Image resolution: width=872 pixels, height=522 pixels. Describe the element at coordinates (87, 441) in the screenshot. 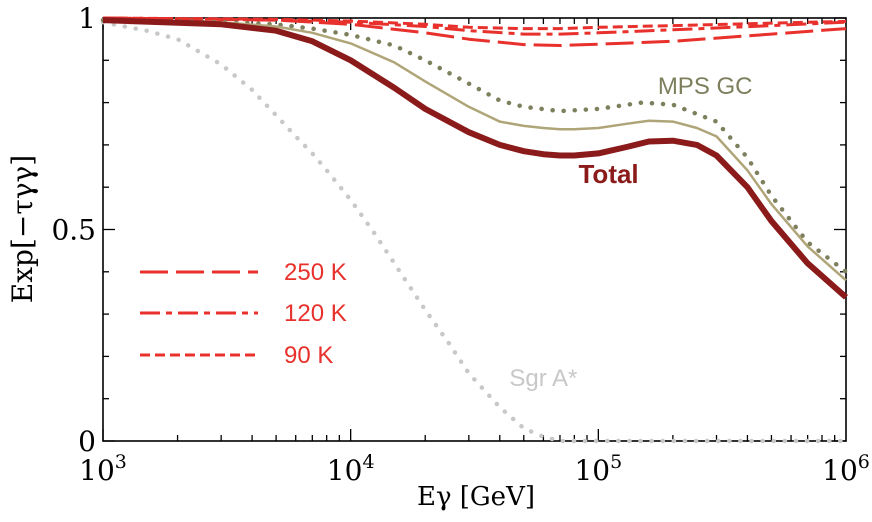

I see `y-tick-label: 0` at that location.